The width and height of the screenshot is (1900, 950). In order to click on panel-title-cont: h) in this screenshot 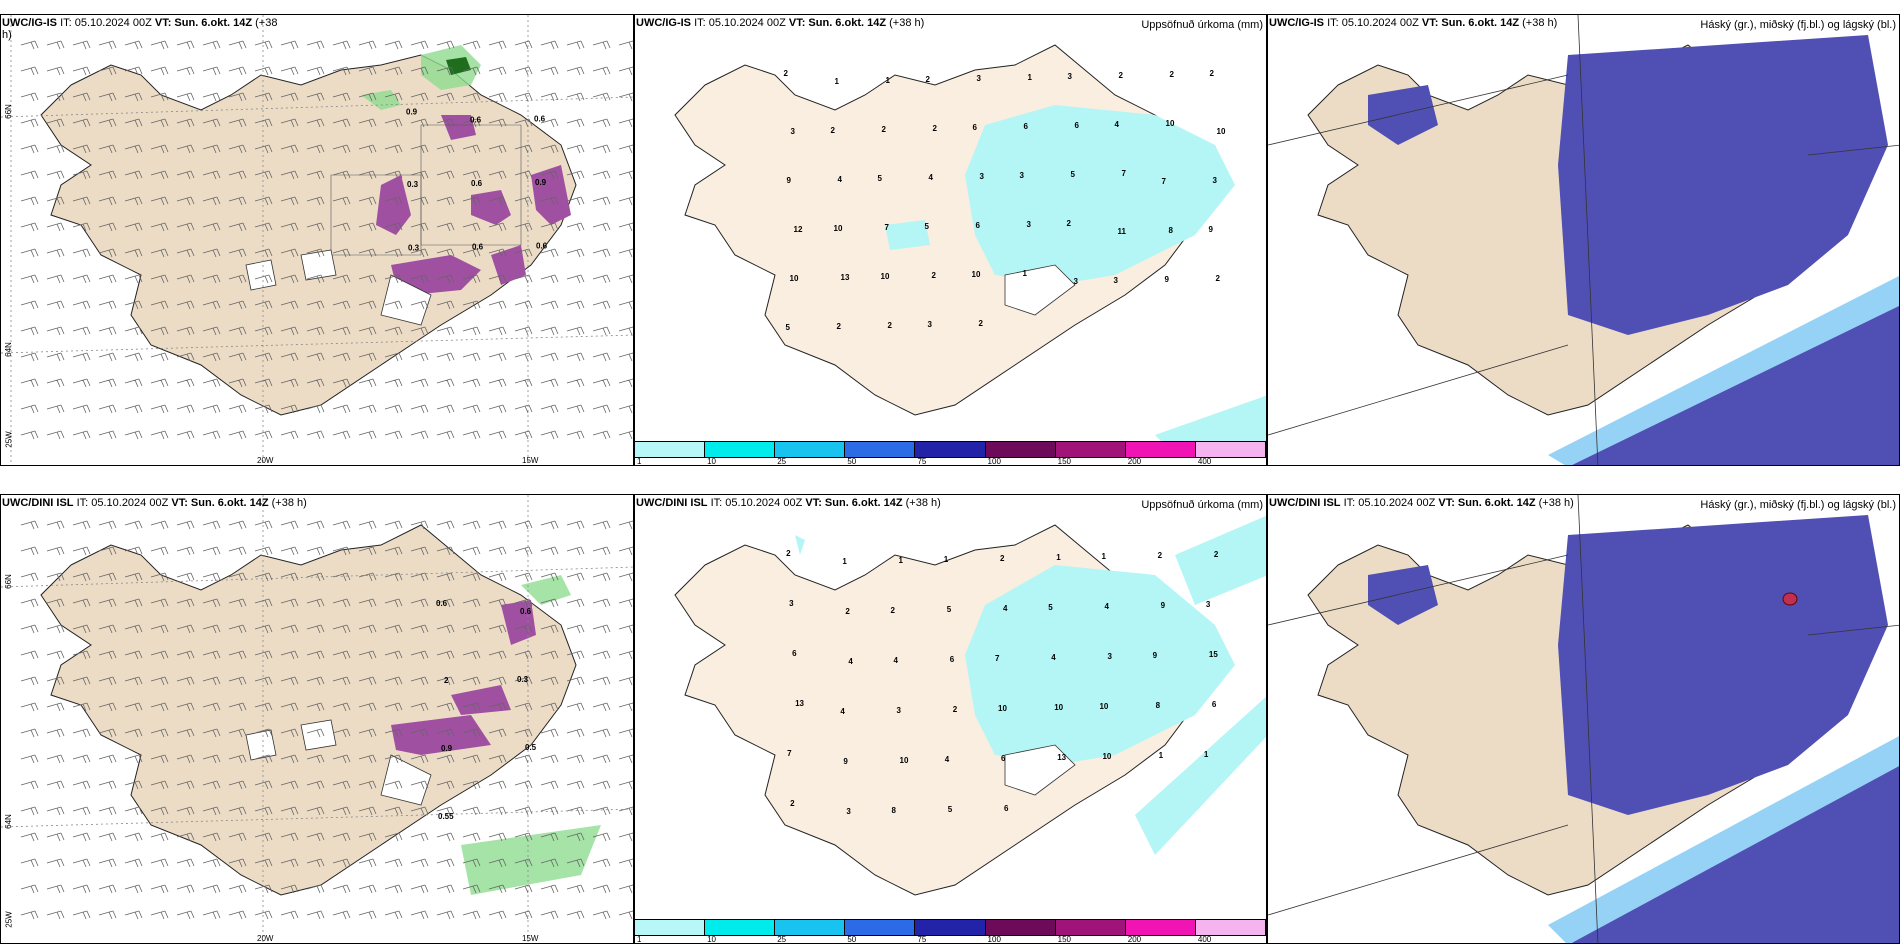, I will do `click(7, 35)`.